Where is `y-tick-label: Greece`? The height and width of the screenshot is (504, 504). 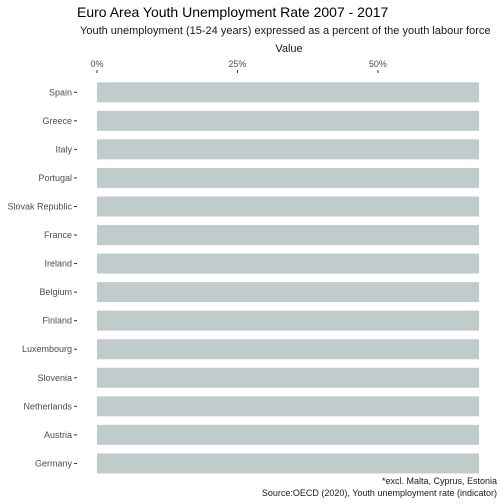 y-tick-label: Greece is located at coordinates (57, 121).